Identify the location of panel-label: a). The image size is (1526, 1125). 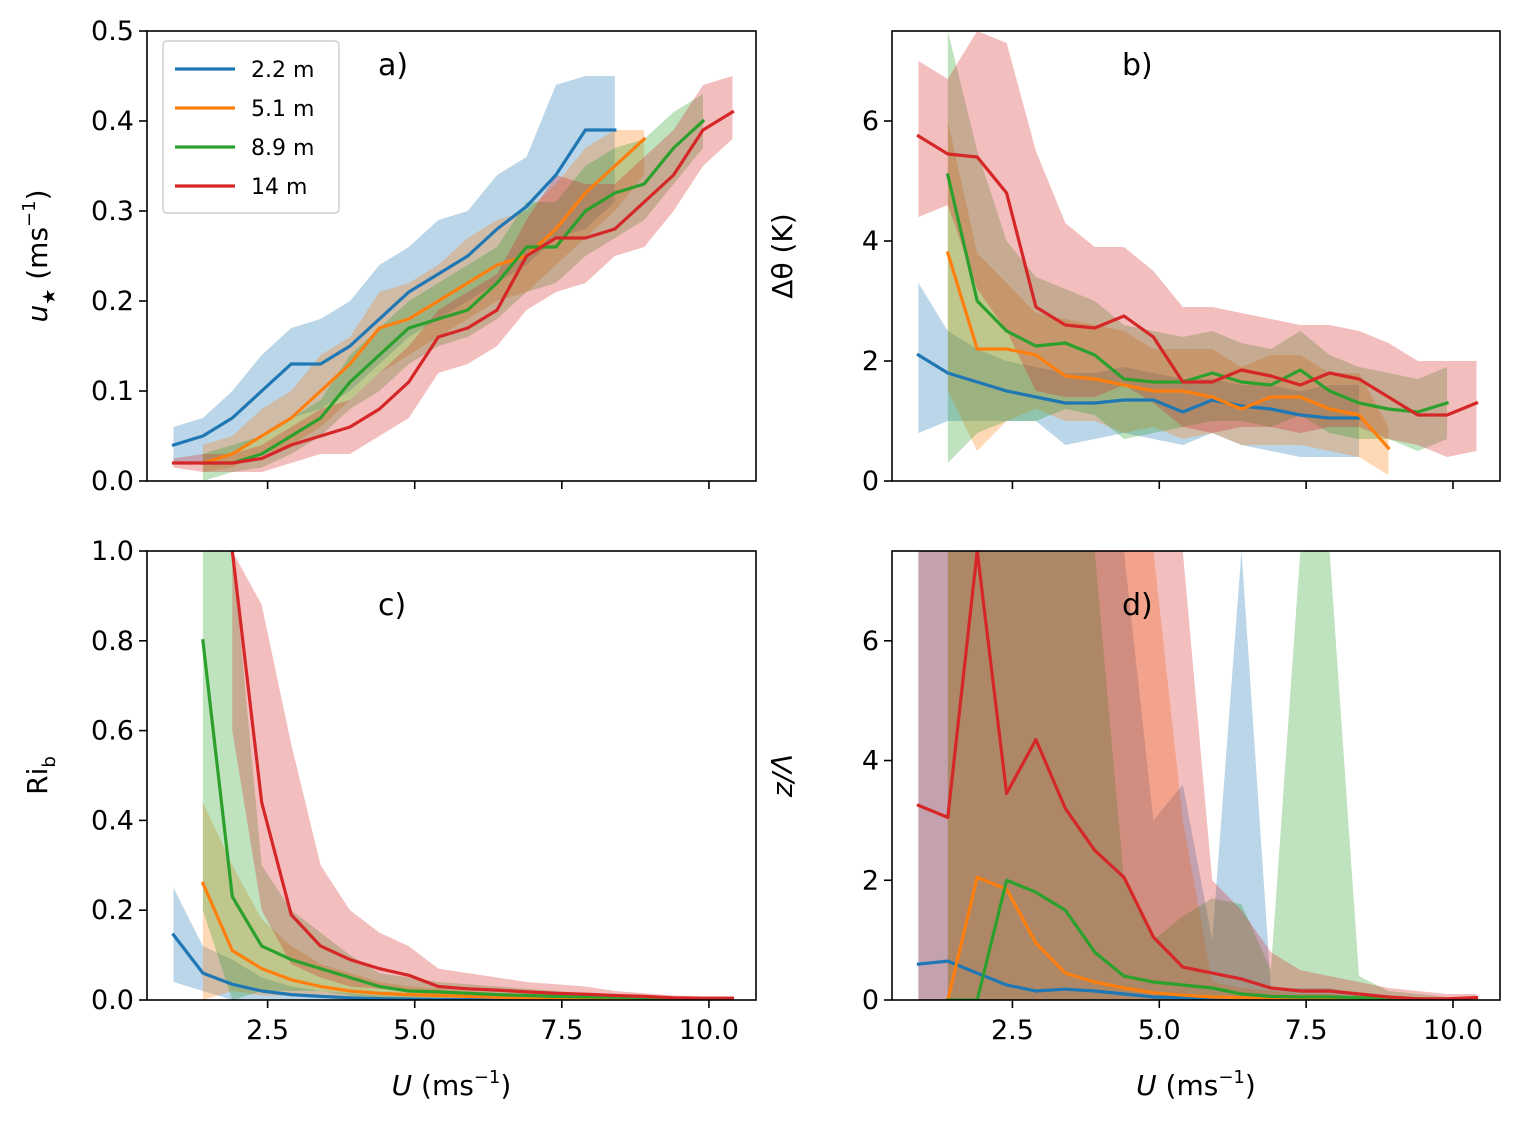
(393, 65).